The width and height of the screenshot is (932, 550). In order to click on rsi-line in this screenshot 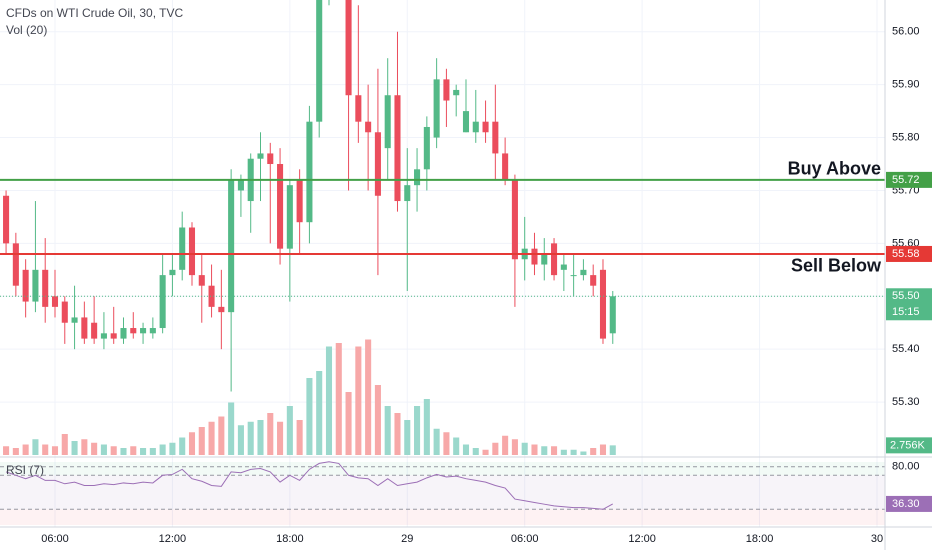, I will do `click(309, 485)`.